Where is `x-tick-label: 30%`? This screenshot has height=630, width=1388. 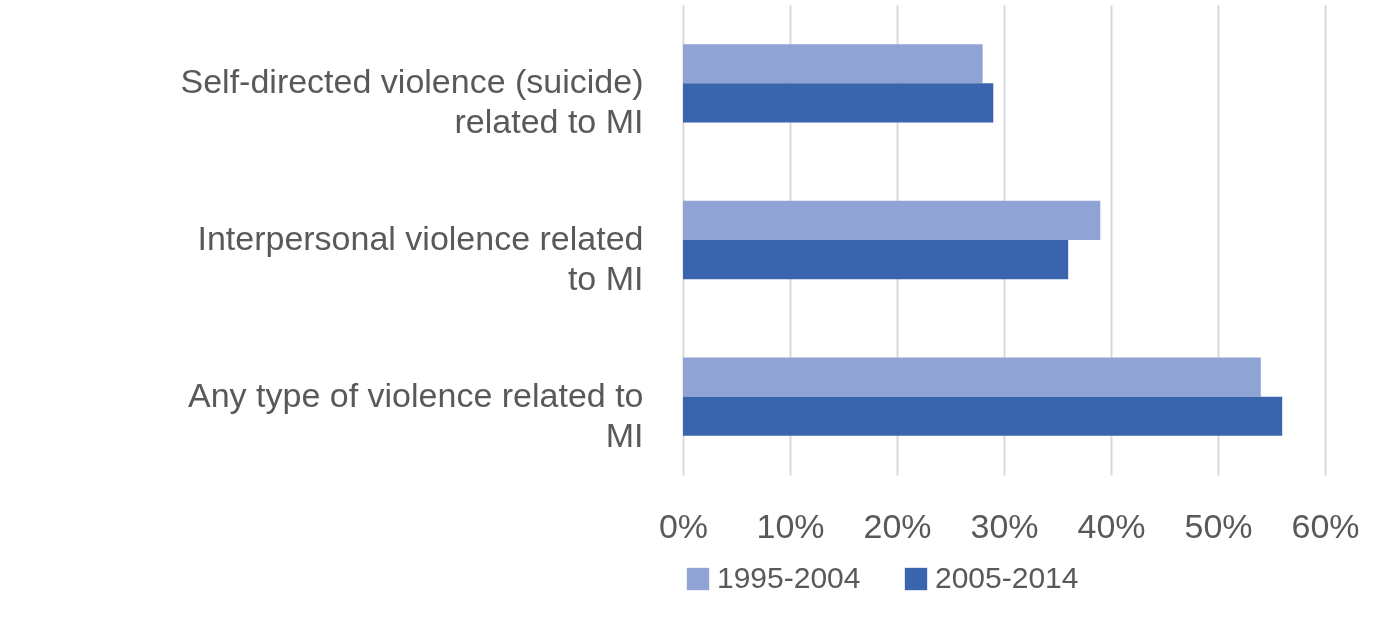
x-tick-label: 30% is located at coordinates (1004, 525).